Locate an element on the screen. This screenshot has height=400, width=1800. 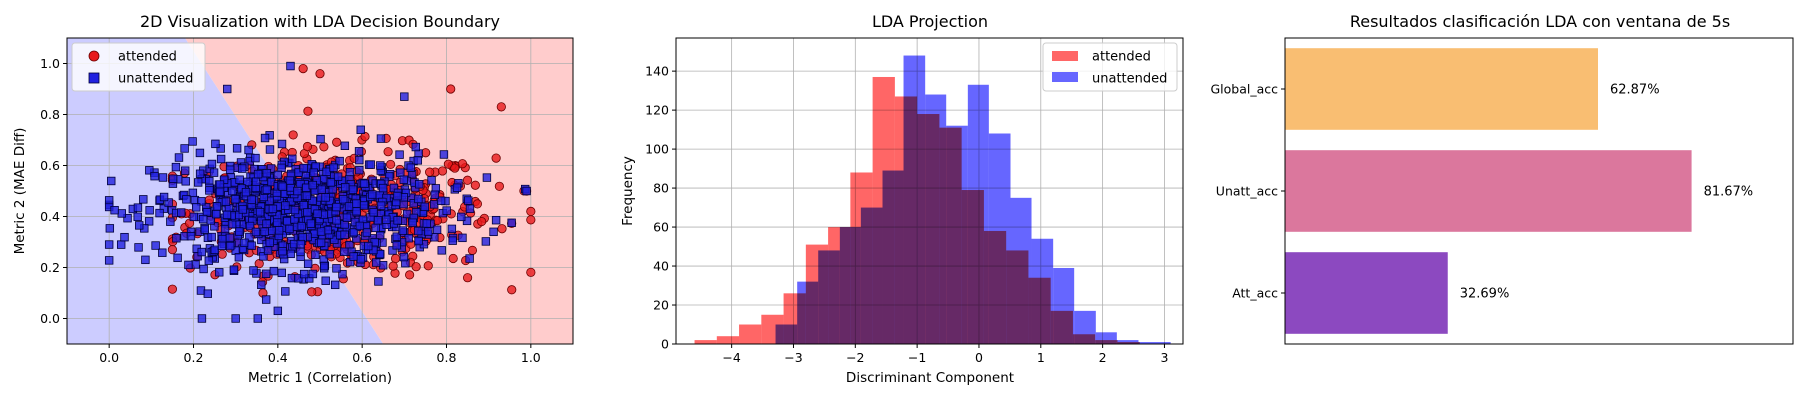
svg-text: 0.0 is located at coordinates (109, 357).